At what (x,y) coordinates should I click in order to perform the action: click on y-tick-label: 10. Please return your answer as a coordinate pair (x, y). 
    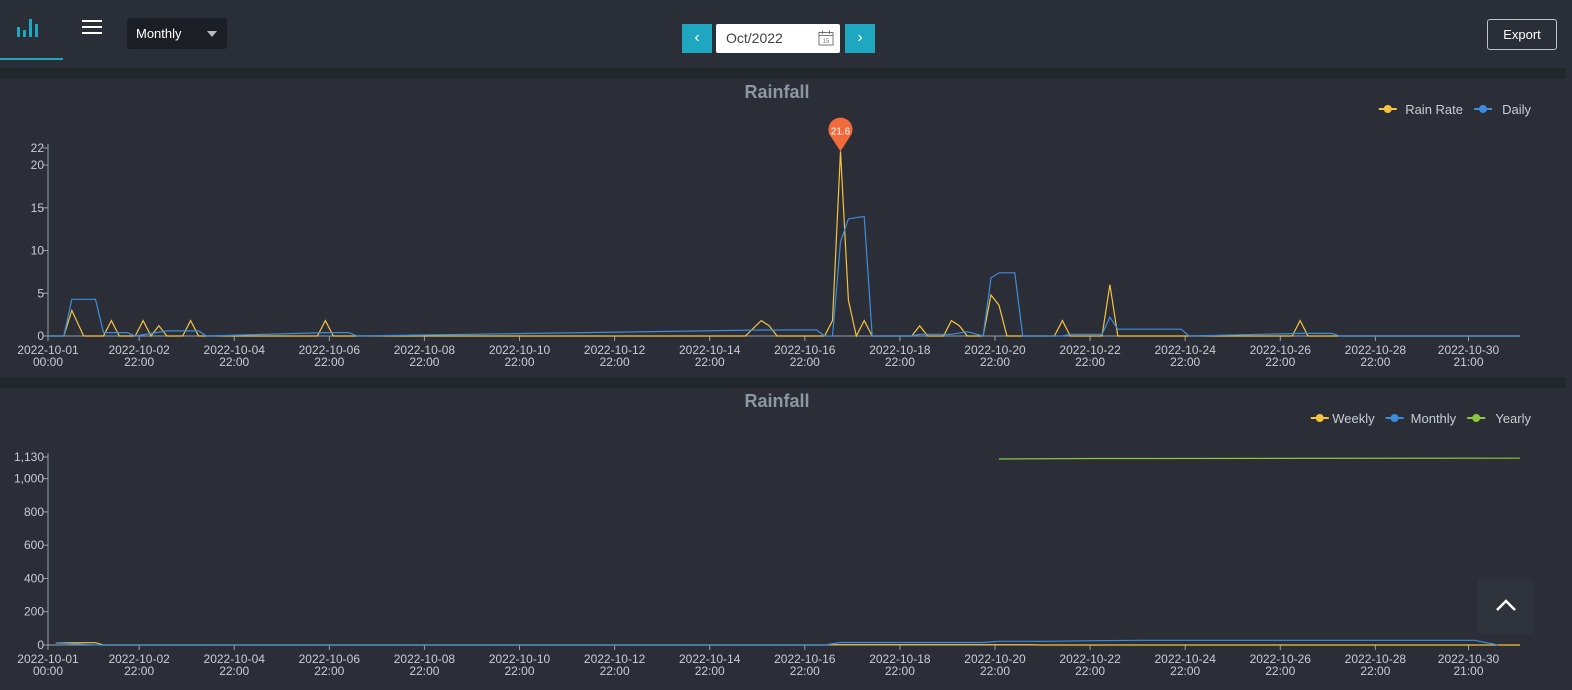
    Looking at the image, I should click on (38, 251).